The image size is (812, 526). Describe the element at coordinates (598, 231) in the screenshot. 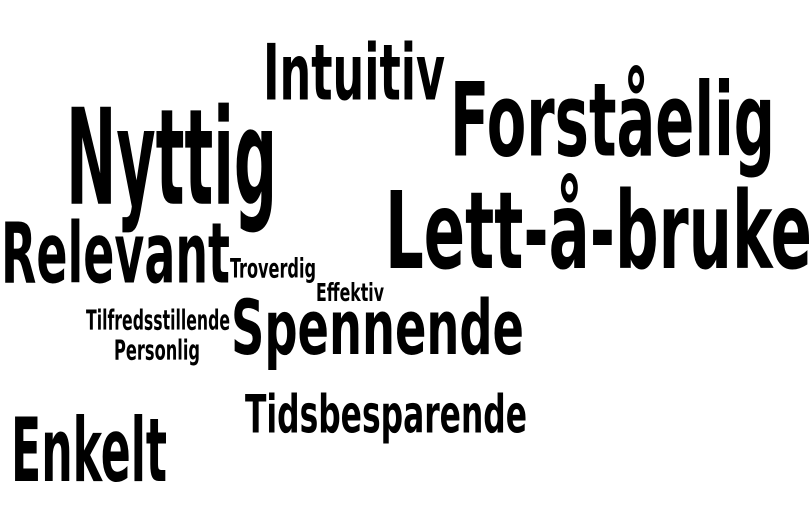

I see `word-lett-a-bruke: Lett-å-bruke` at that location.